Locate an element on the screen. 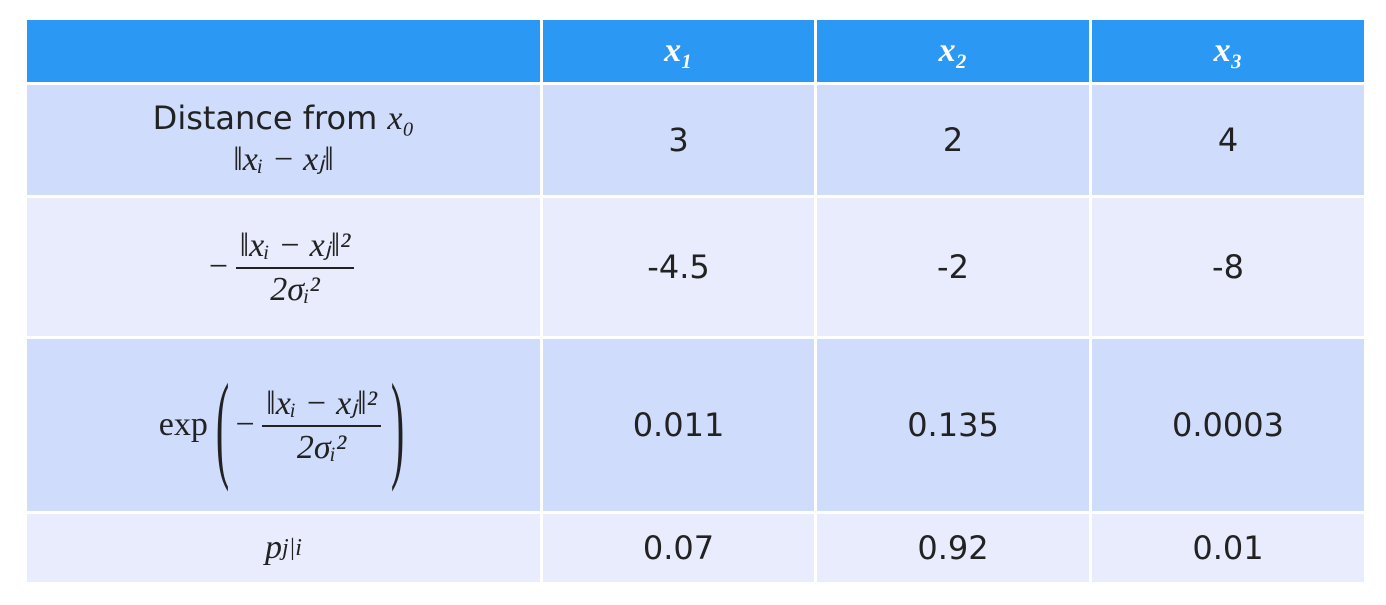  paren: ( is located at coordinates (222, 425).